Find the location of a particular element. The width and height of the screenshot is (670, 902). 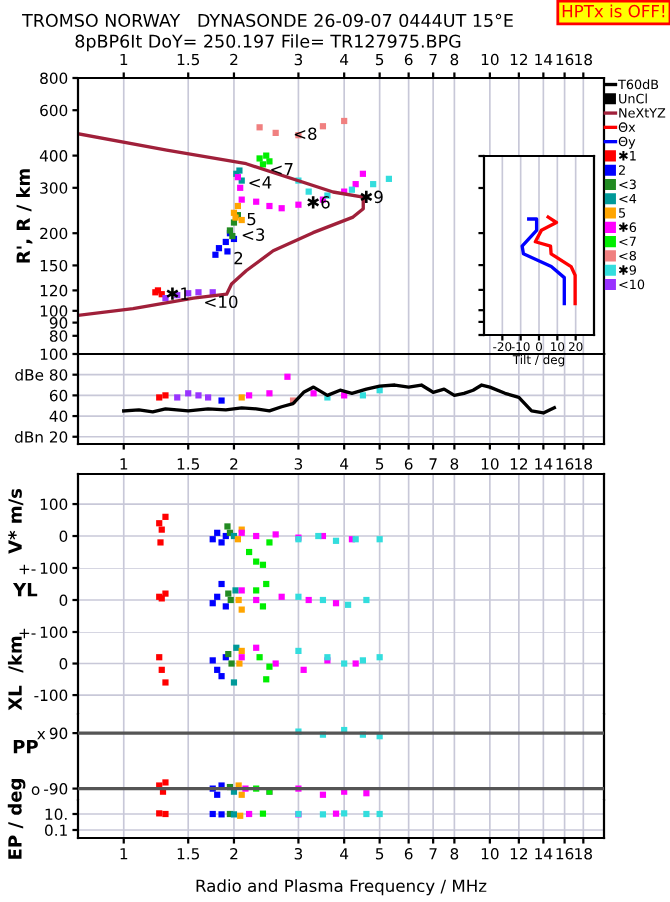

x-axis-title: Radio and Plasma Frequency / MHz is located at coordinates (341, 887).